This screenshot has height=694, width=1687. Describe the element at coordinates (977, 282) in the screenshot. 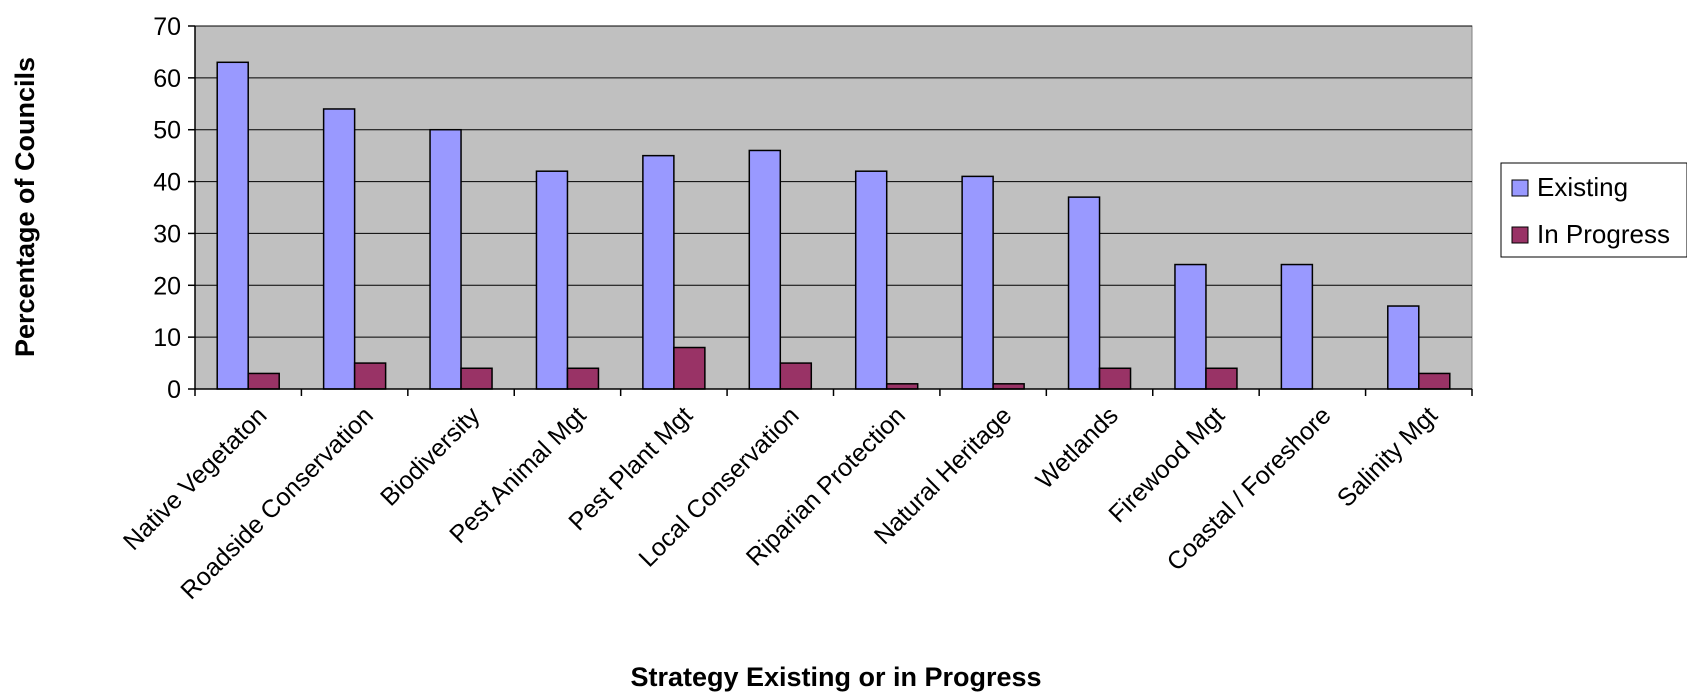

I see `bar-existing-natural-heritage` at that location.